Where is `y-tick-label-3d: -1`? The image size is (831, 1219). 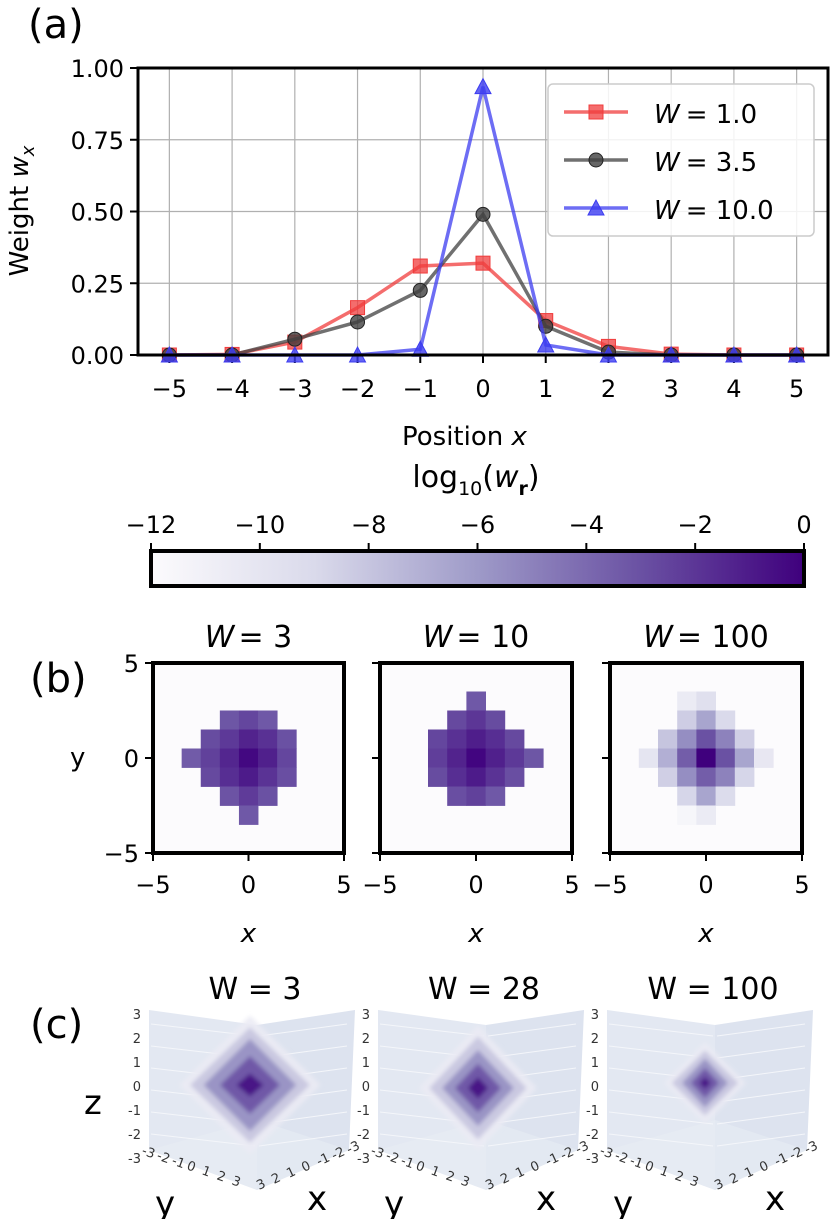 y-tick-label-3d: -1 is located at coordinates (407, 1163).